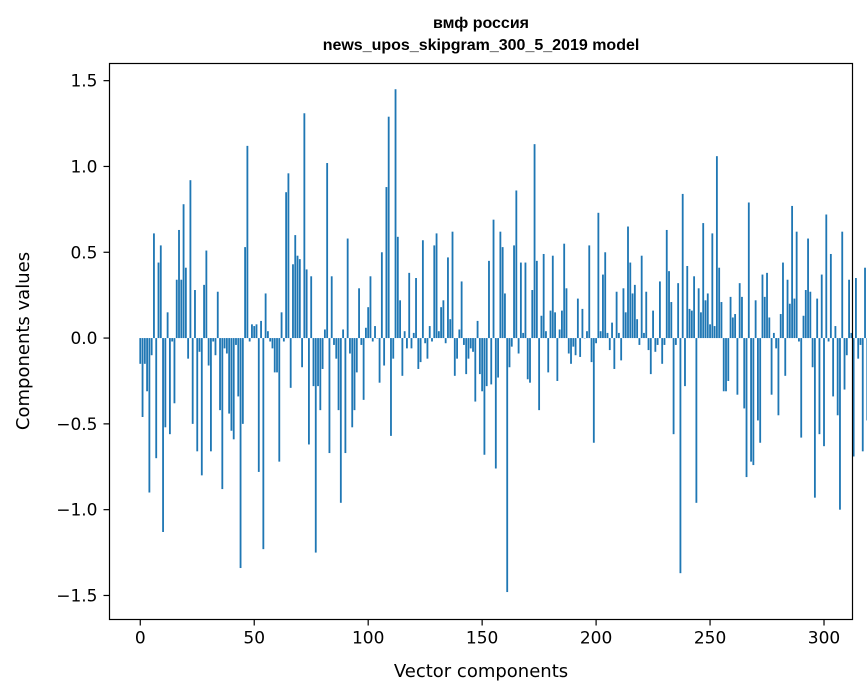 The width and height of the screenshot is (867, 696). What do you see at coordinates (596, 639) in the screenshot?
I see `x-tick-label-200: 200` at bounding box center [596, 639].